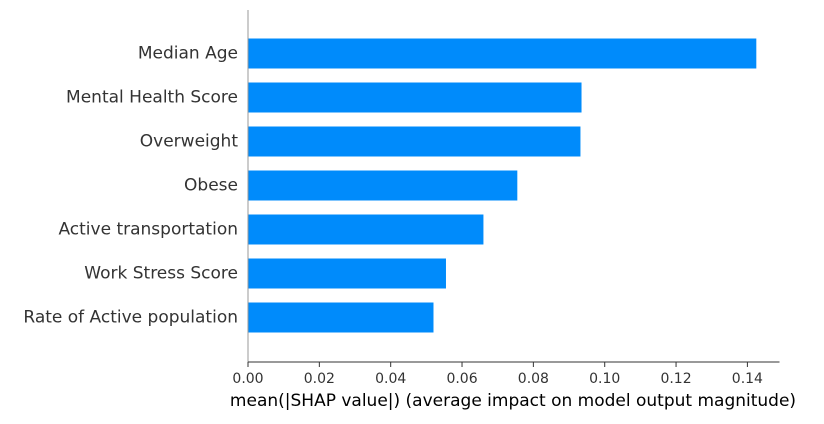 The width and height of the screenshot is (824, 424). What do you see at coordinates (148, 230) in the screenshot?
I see `category-label: Active transportation` at bounding box center [148, 230].